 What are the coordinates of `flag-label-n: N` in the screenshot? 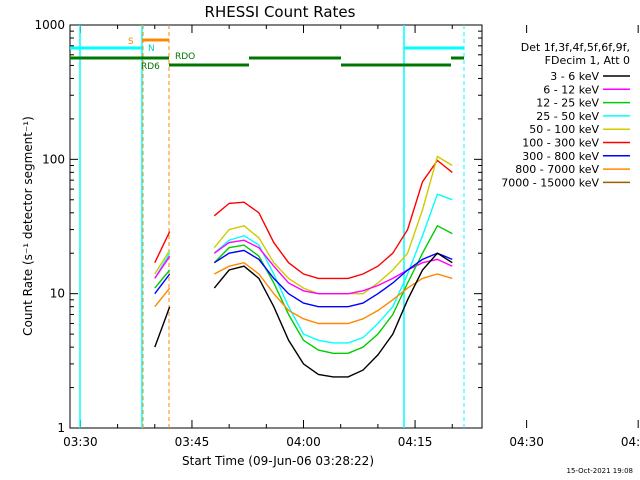 It's located at (151, 49).